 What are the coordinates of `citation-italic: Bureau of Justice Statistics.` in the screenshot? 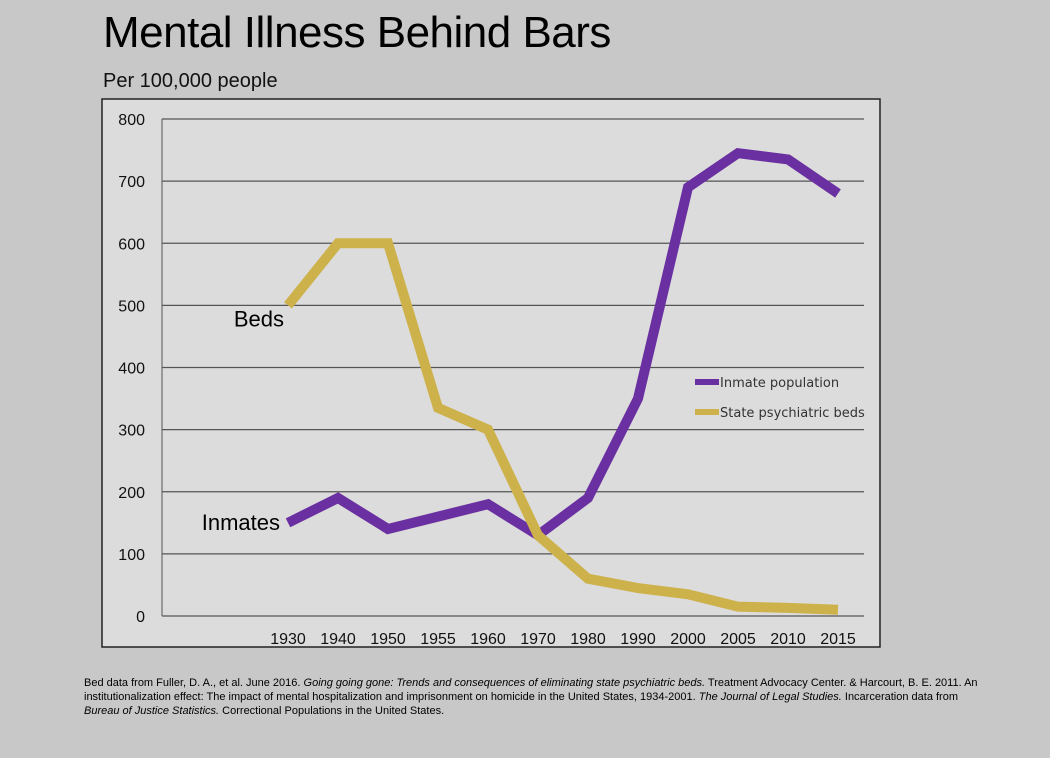 It's located at (152, 711).